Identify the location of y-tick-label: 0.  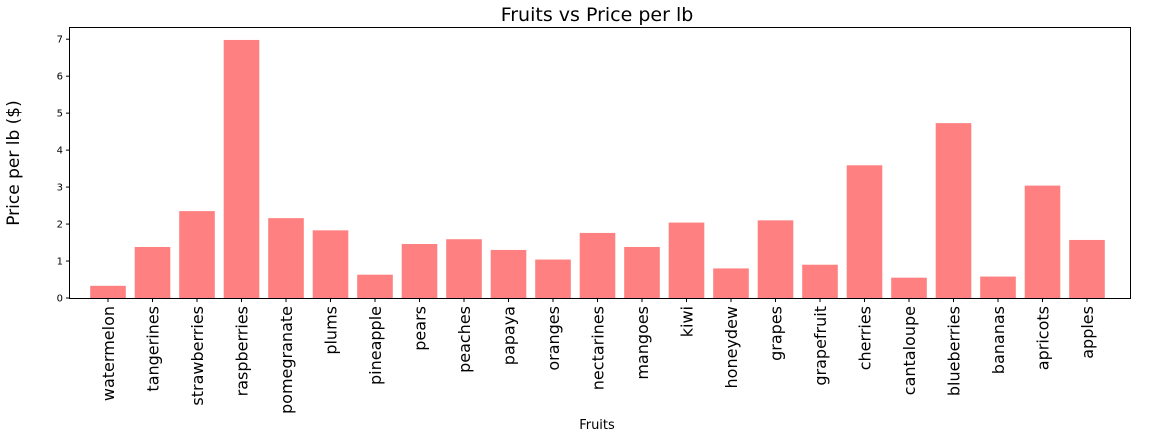
(60, 299).